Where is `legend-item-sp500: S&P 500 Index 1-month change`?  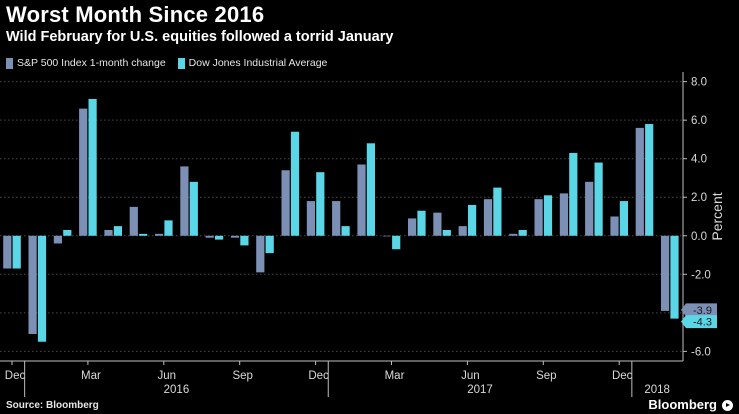 legend-item-sp500: S&P 500 Index 1-month change is located at coordinates (86, 63).